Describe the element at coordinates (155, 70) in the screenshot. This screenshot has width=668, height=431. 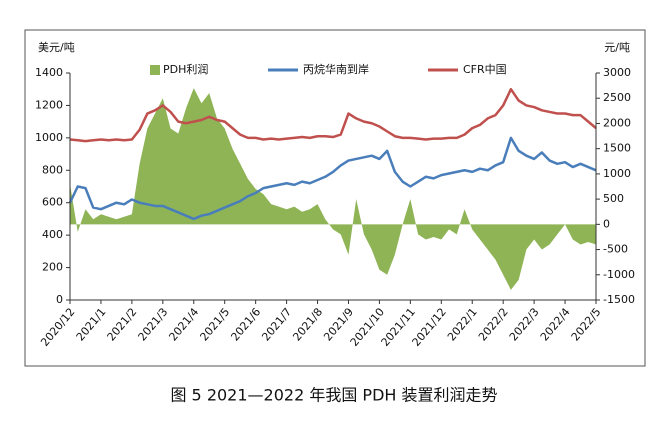
I see `legend-swatch` at that location.